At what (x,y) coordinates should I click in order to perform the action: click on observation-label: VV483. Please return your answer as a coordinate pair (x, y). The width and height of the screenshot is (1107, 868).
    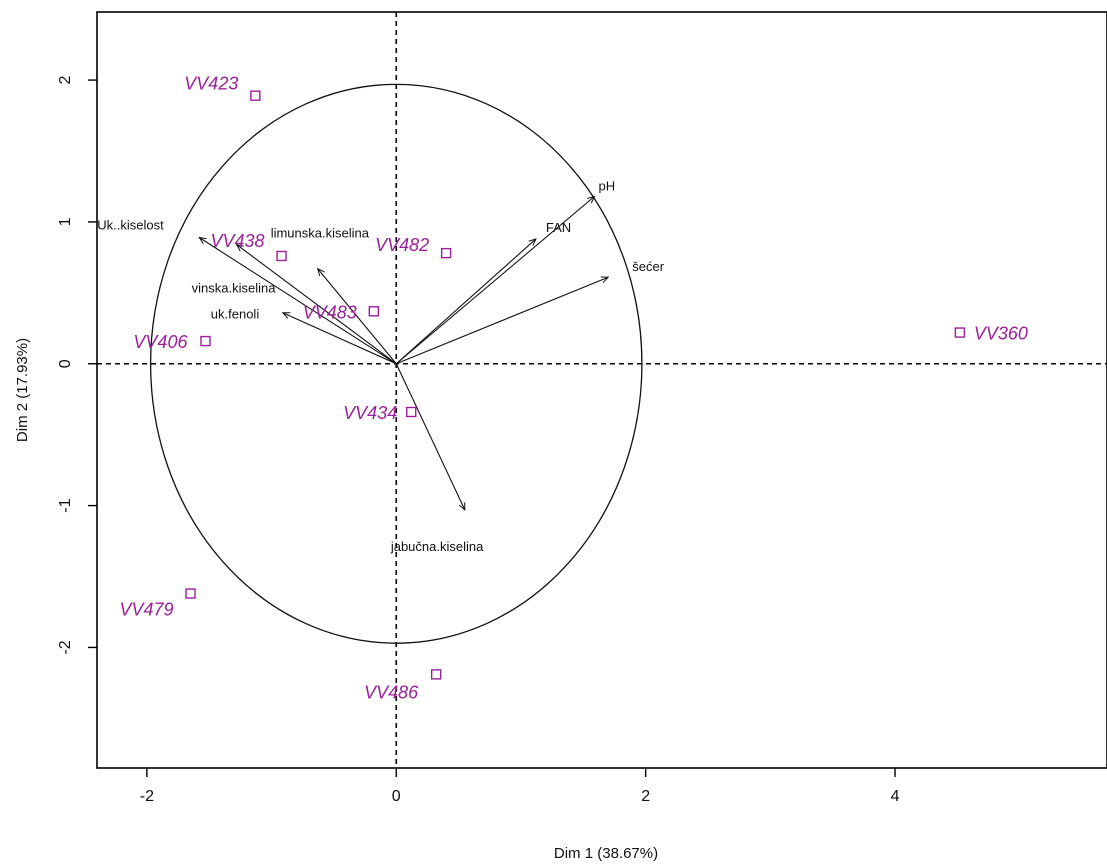
    Looking at the image, I should click on (330, 312).